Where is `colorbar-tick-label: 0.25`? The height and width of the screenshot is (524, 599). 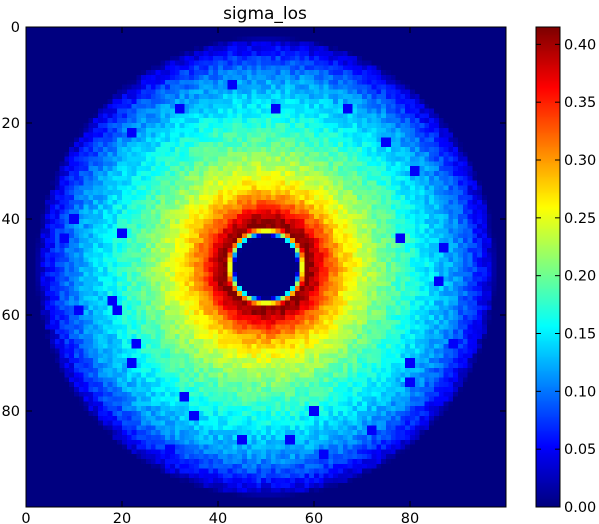 colorbar-tick-label: 0.25 is located at coordinates (580, 219).